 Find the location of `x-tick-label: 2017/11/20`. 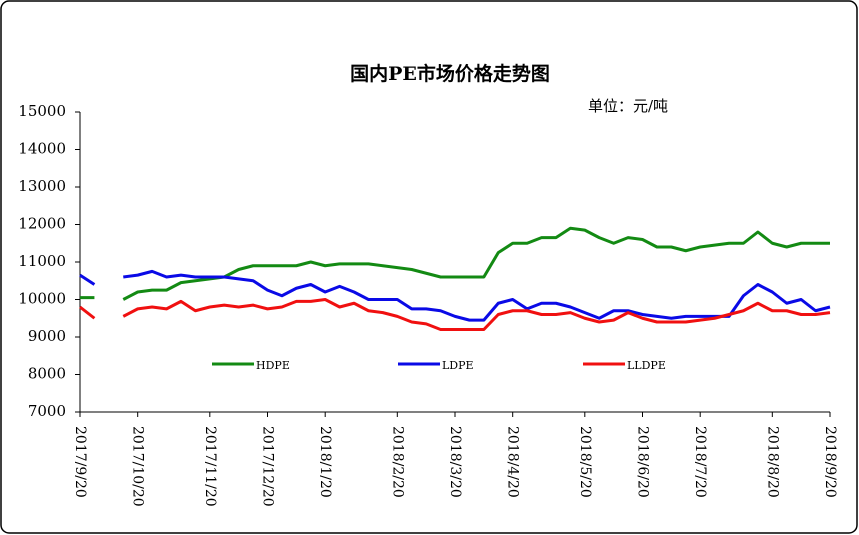

x-tick-label: 2017/11/20 is located at coordinates (210, 466).